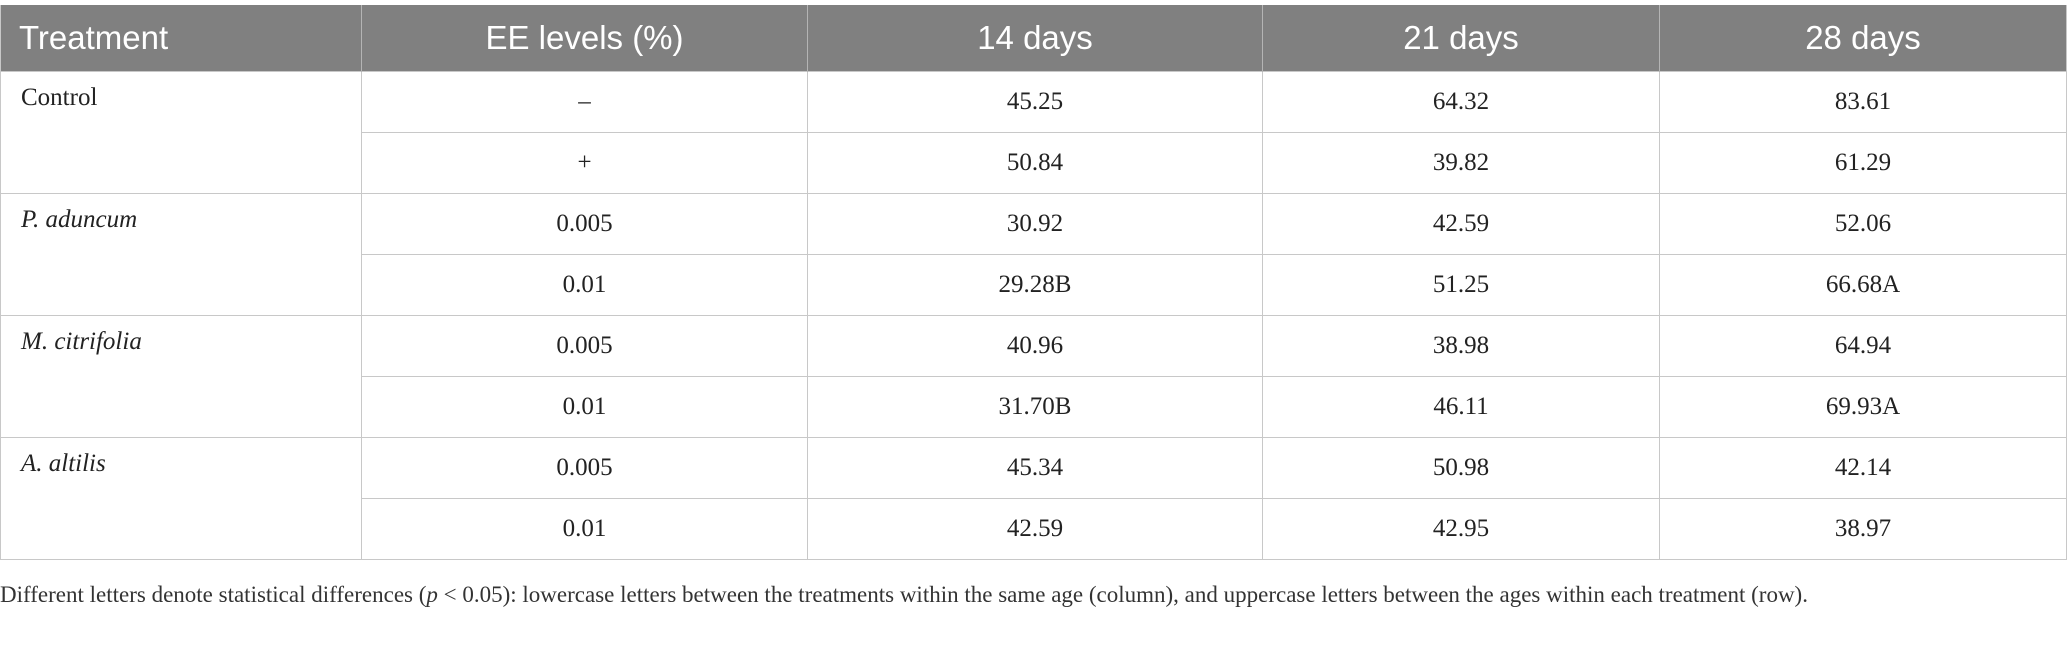 The width and height of the screenshot is (2067, 654). I want to click on table-row: 0.01 42.59 42.95 38.97, so click(1034, 529).